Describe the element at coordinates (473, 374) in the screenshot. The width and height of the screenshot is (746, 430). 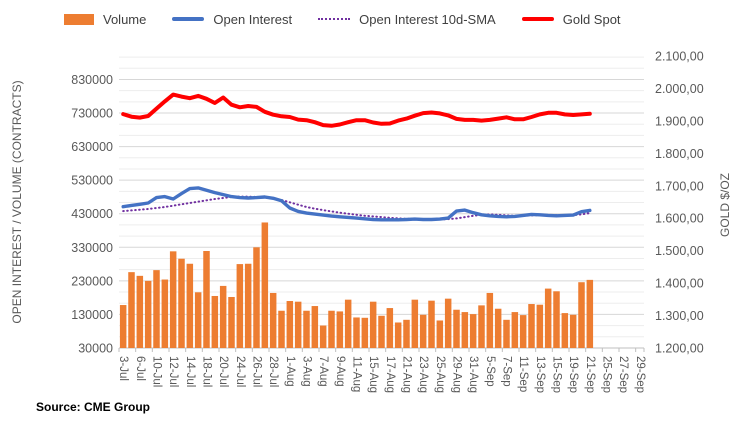
I see `x-tick-label: 31-Aug` at that location.